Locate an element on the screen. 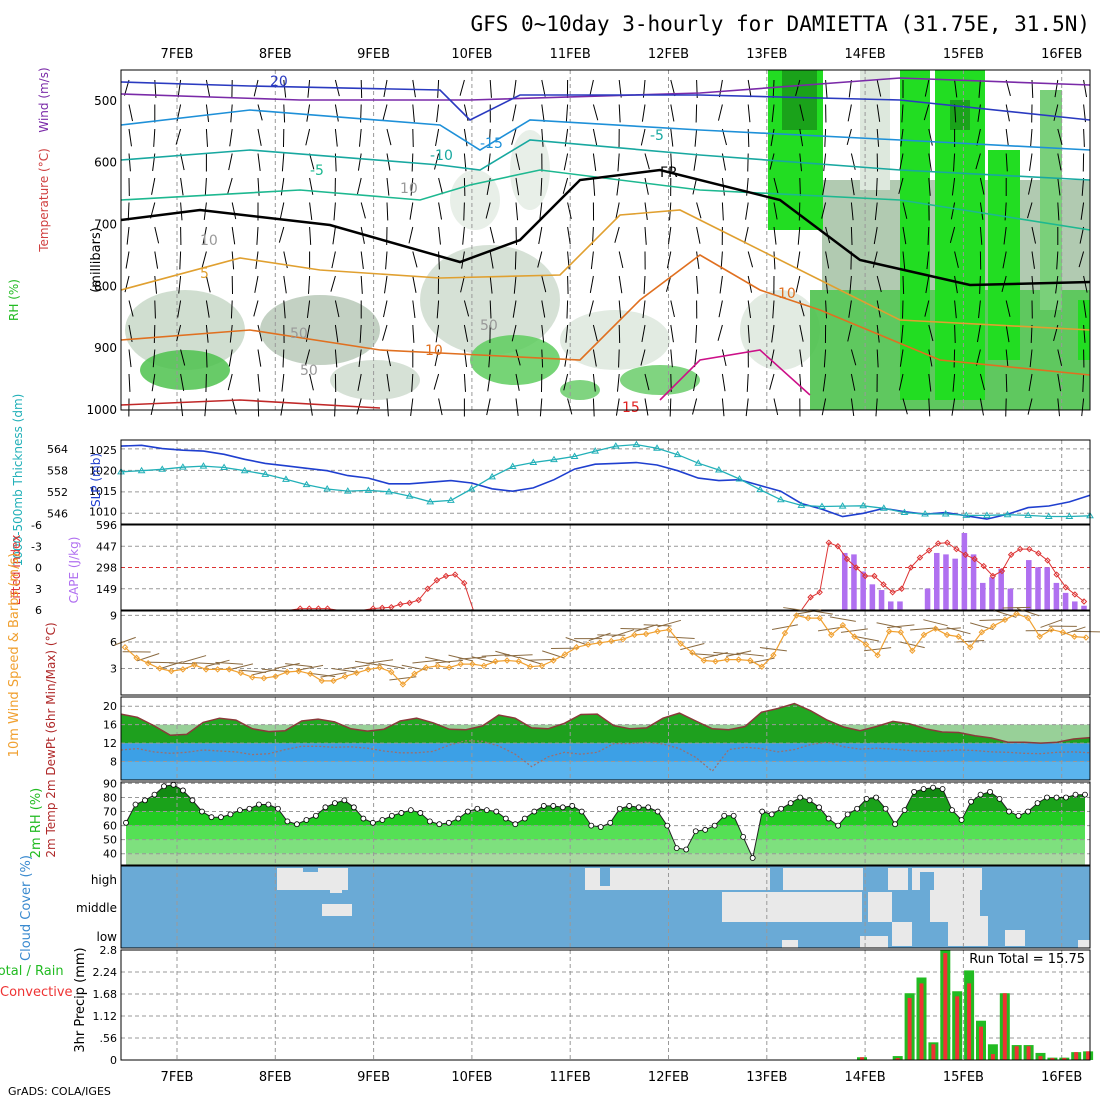  rh-blob is located at coordinates (185, 370).